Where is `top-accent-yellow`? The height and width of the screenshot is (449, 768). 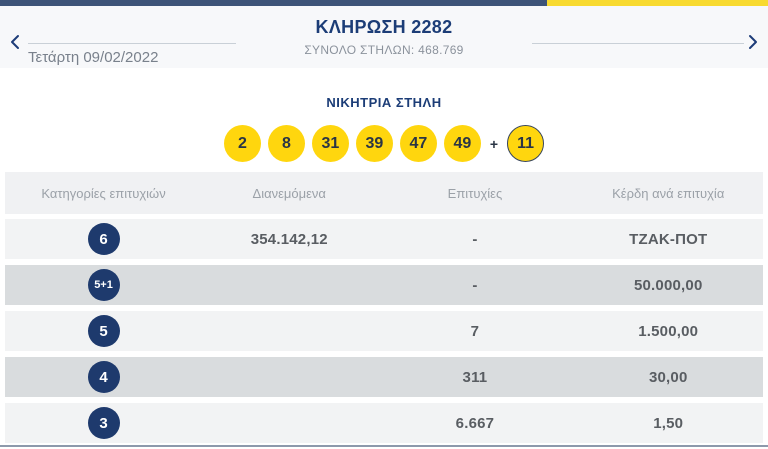 top-accent-yellow is located at coordinates (657, 3).